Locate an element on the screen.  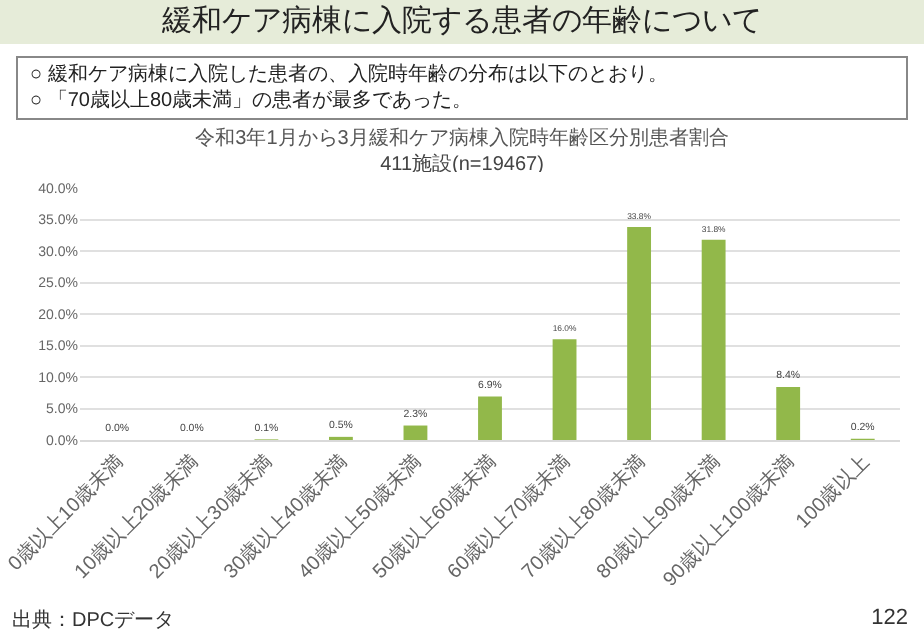
text: ○ 「70歳以上80歳未満」の患者が最多であった。 is located at coordinates (252, 101).